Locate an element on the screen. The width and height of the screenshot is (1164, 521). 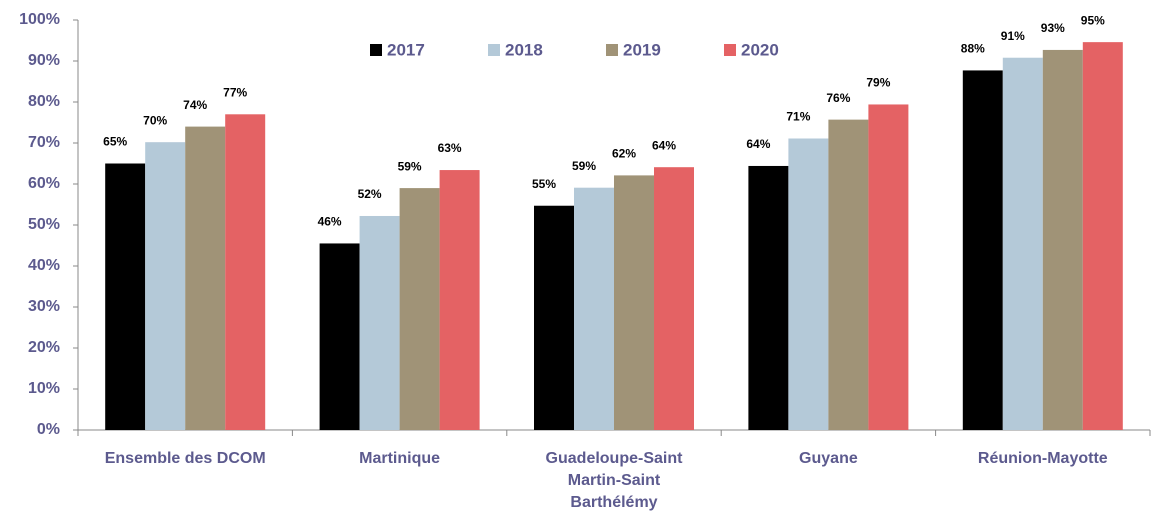
legend-label: 2018 is located at coordinates (524, 49).